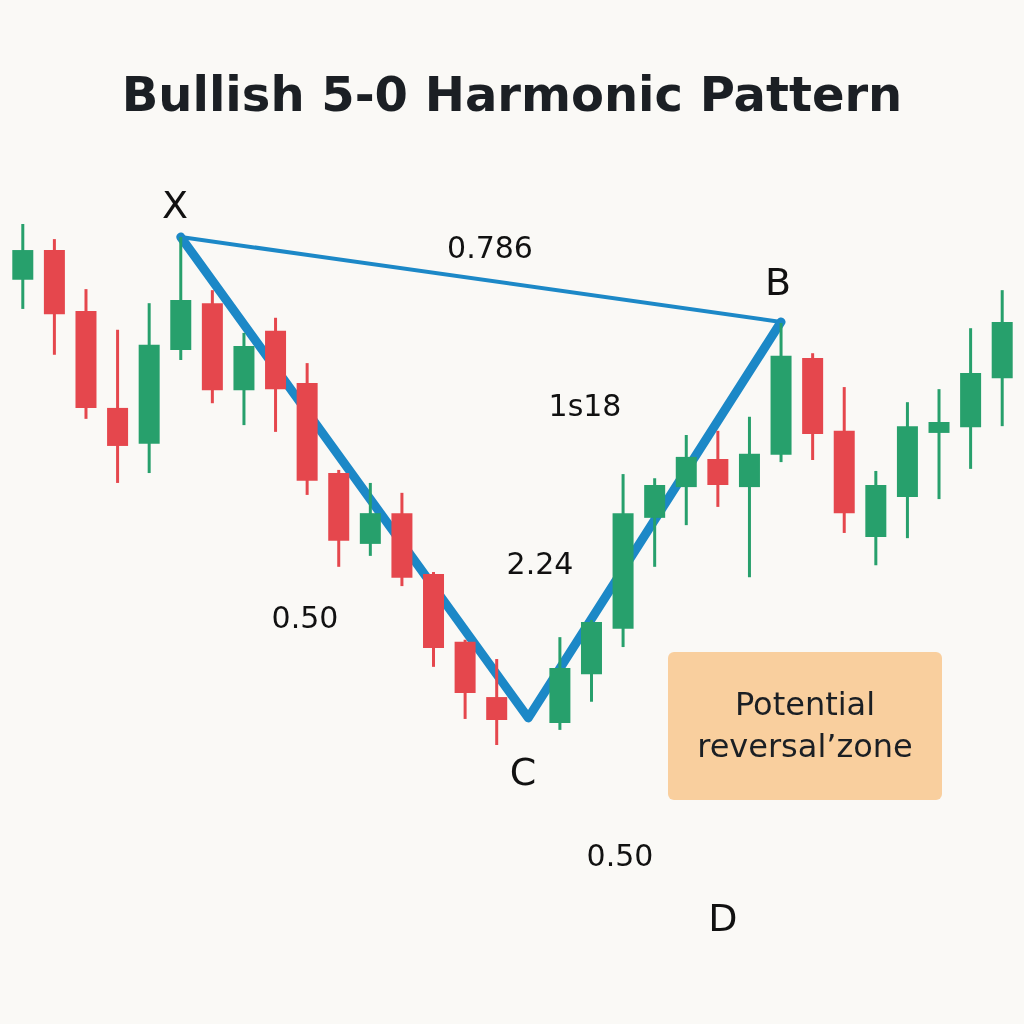  What do you see at coordinates (175, 205) in the screenshot?
I see `annotation: X` at bounding box center [175, 205].